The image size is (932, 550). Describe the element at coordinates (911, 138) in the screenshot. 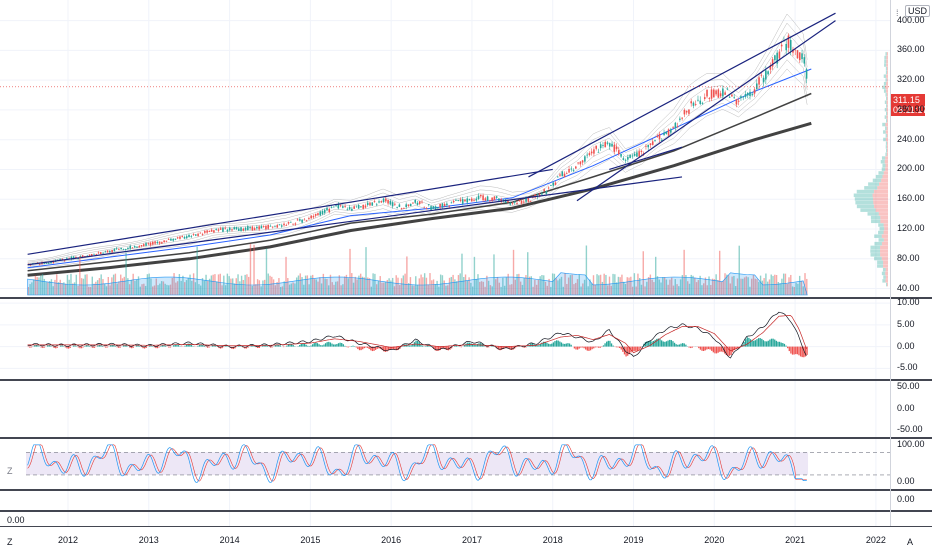

I see `price-tick-label: 240.00` at that location.